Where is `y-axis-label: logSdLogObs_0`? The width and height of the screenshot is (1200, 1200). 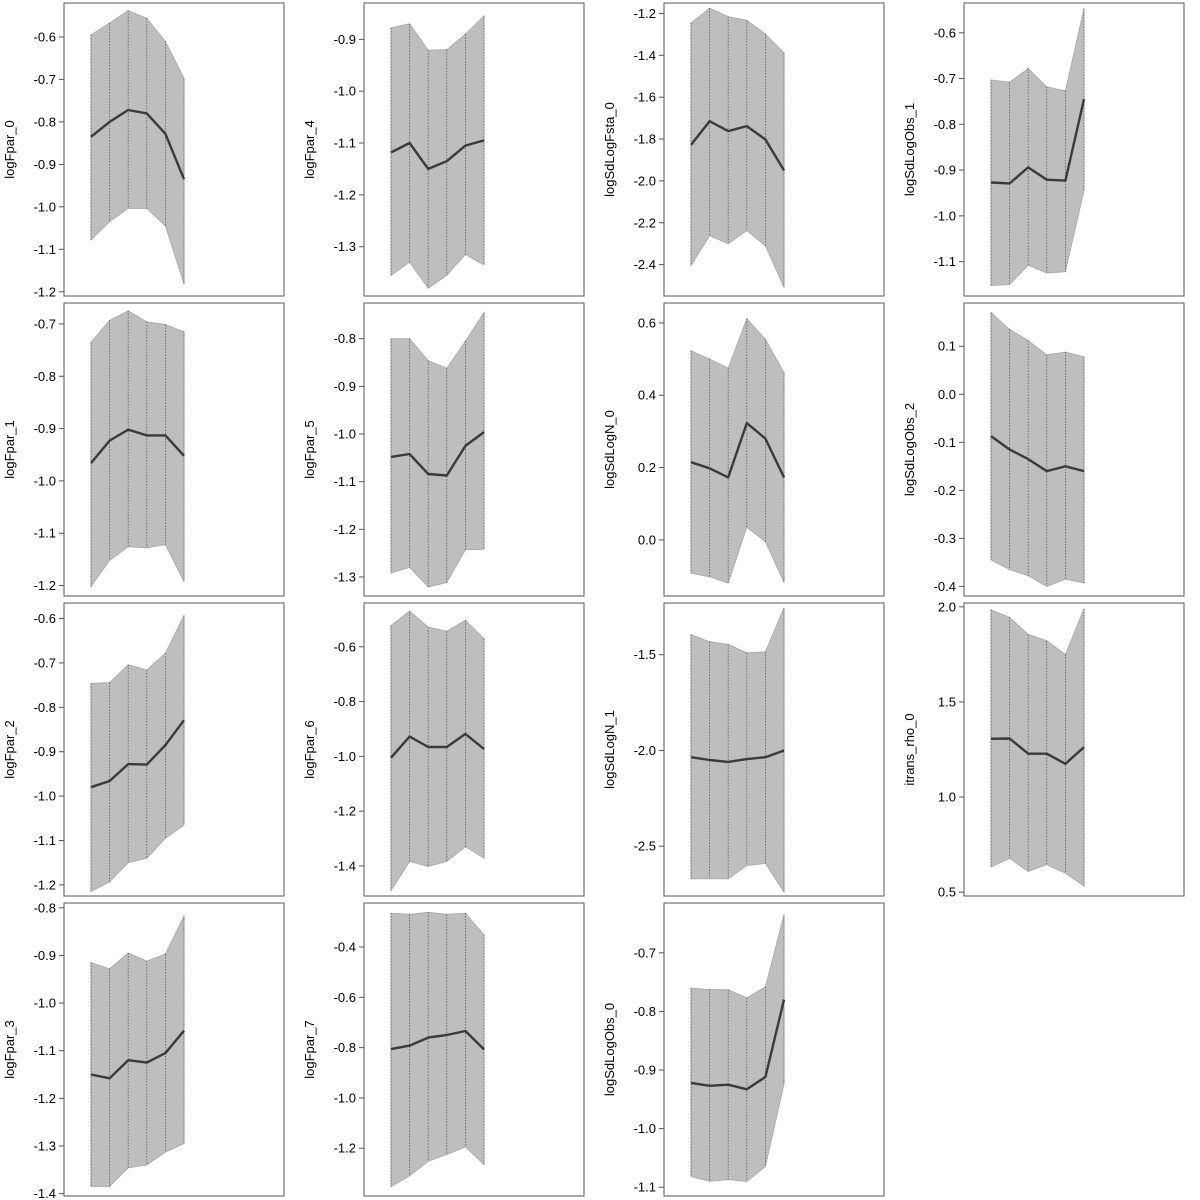 y-axis-label: logSdLogObs_0 is located at coordinates (609, 1049).